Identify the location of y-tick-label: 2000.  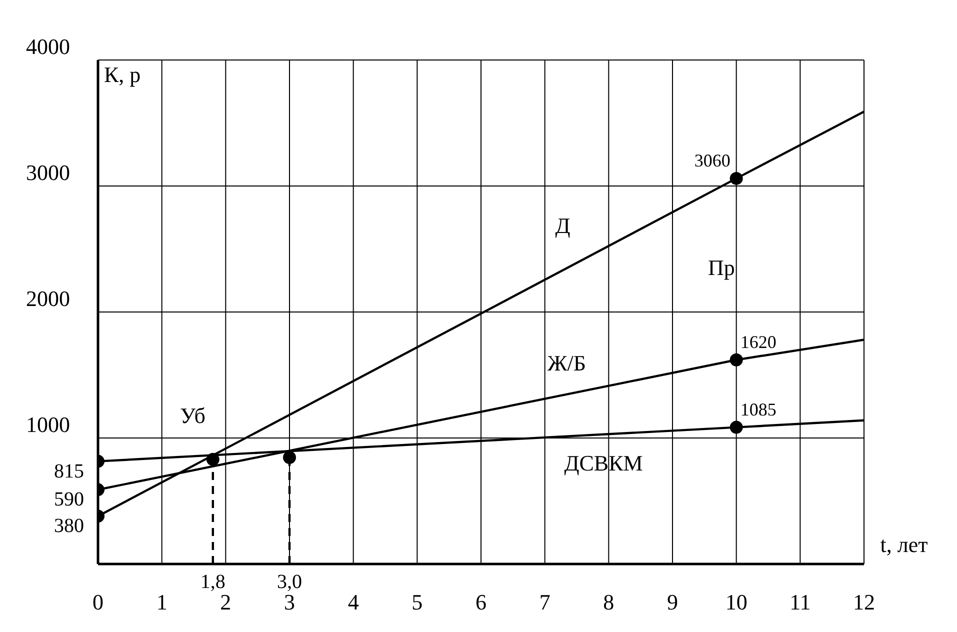
(48, 298).